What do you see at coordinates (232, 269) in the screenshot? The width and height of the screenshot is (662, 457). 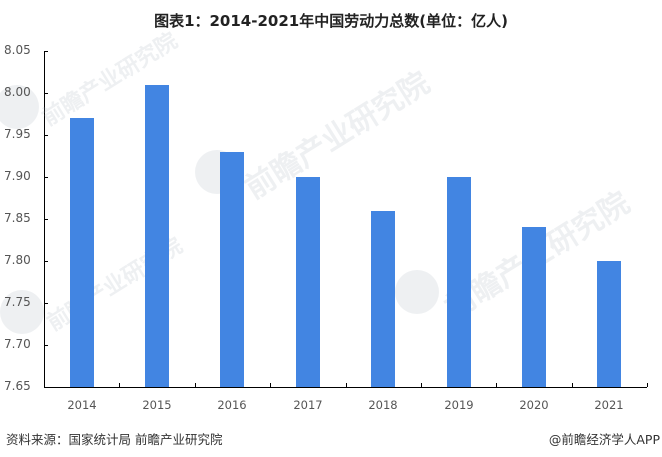 I see `bar-2016` at bounding box center [232, 269].